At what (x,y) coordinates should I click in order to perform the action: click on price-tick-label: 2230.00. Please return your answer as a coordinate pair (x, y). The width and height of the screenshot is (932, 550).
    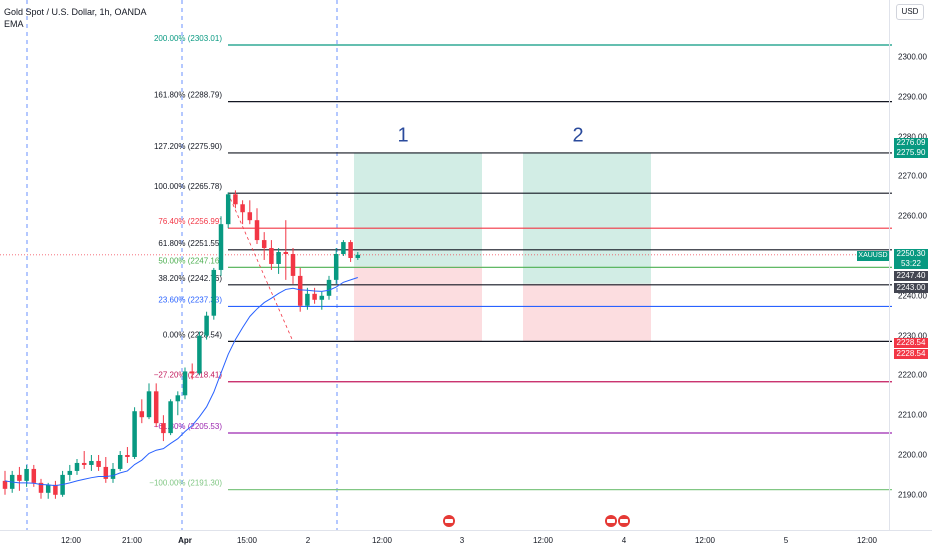
    Looking at the image, I should click on (912, 336).